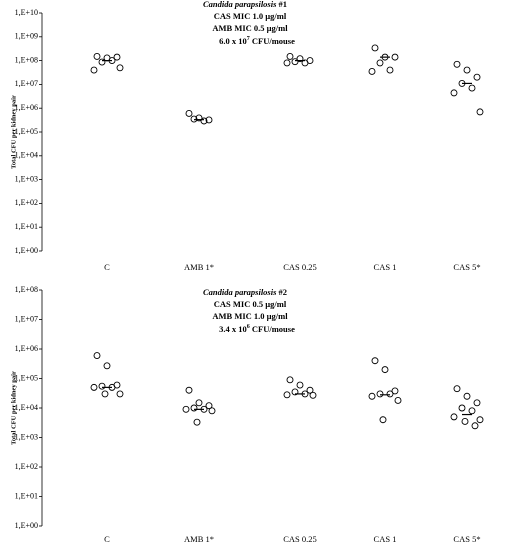 This screenshot has height=546, width=520. I want to click on y-tick-label: 1,E+10, so click(26, 12).